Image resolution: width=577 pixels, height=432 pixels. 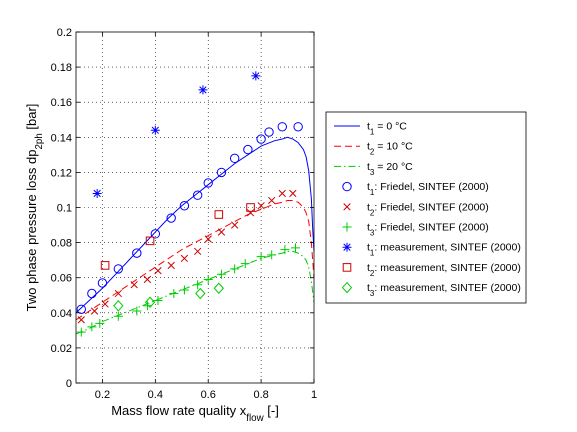 What do you see at coordinates (179, 410) in the screenshot?
I see `x-axis-title-main: Mass flow rate quality x` at bounding box center [179, 410].